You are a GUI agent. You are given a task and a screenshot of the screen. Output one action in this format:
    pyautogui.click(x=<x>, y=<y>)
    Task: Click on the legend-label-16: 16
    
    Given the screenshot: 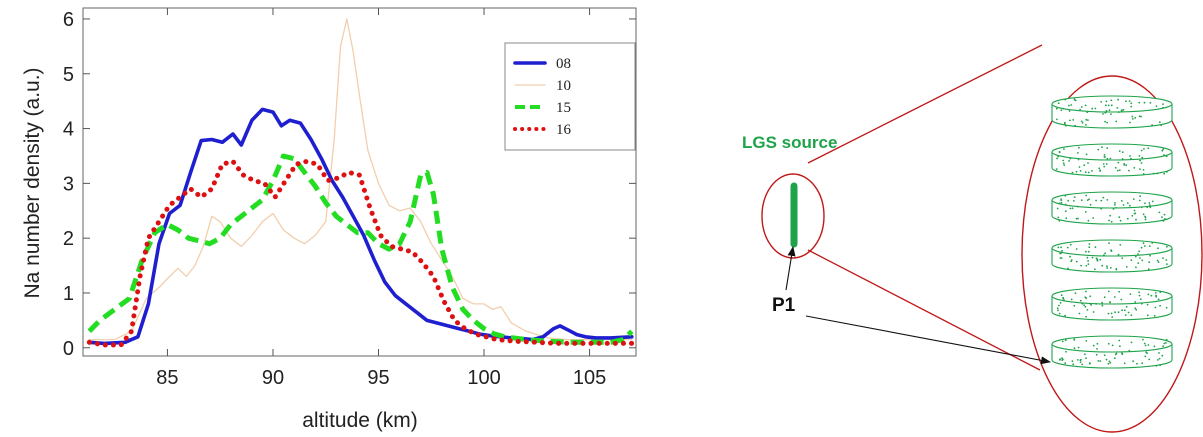 What is the action you would take?
    pyautogui.click(x=564, y=130)
    